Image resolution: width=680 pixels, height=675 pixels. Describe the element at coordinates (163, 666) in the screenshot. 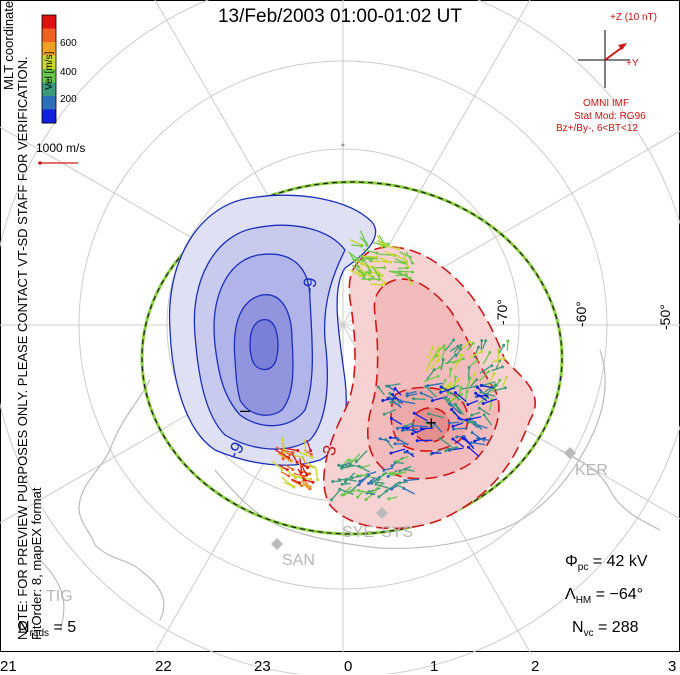

I see `mlt-label-22: 22` at that location.